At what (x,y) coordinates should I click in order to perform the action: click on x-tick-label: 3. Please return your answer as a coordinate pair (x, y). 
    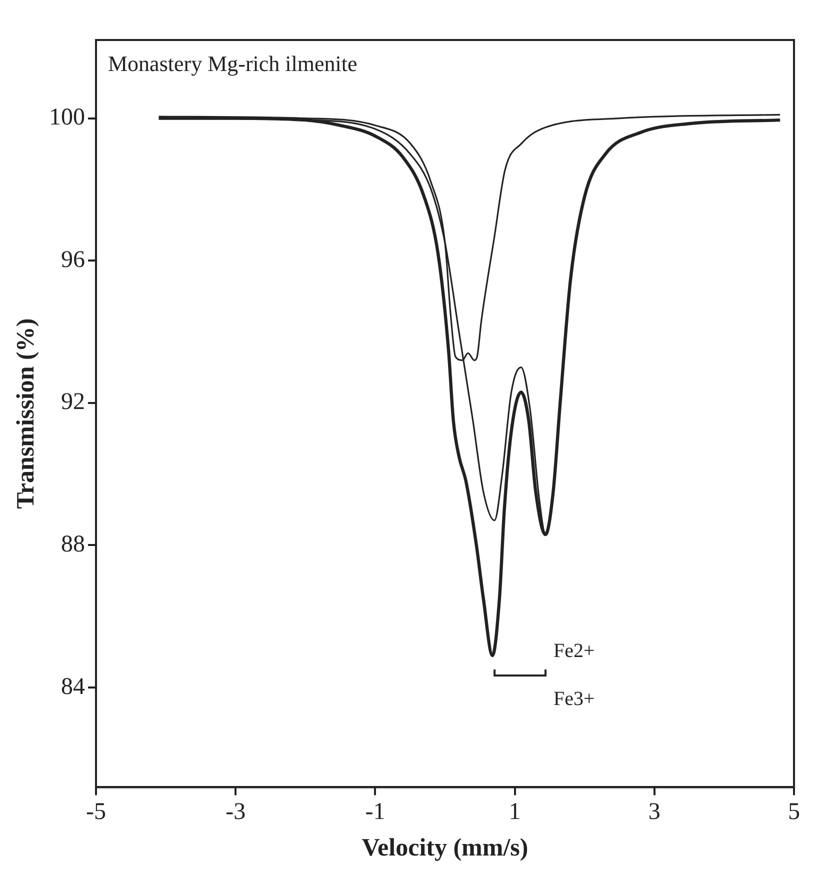
    Looking at the image, I should click on (654, 811).